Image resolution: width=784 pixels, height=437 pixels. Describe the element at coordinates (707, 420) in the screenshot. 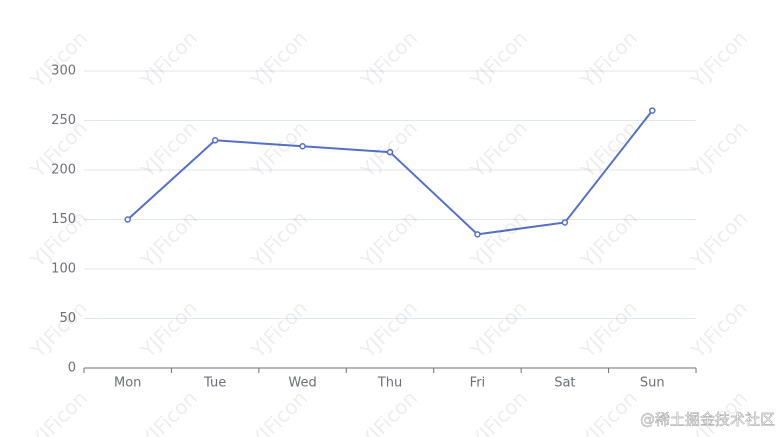

I see `footer: @稀土掘金技术社区` at that location.